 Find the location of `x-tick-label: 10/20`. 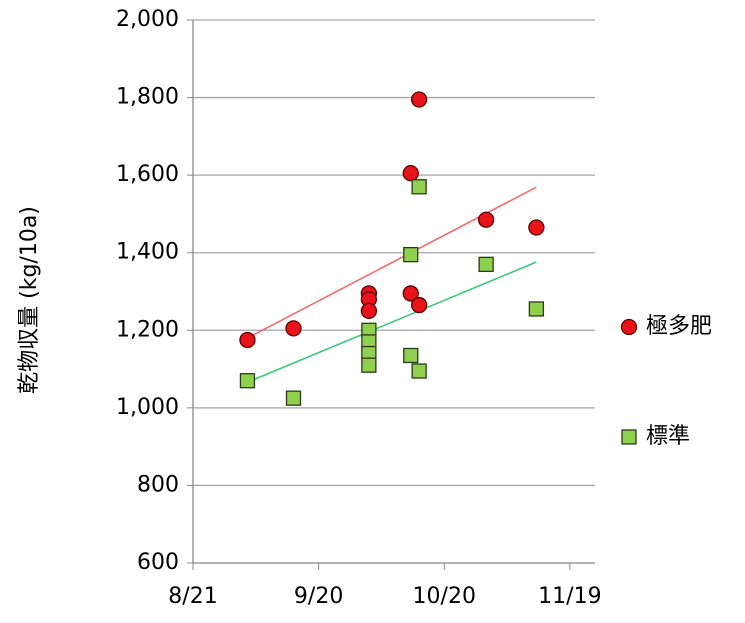

x-tick-label: 10/20 is located at coordinates (444, 596).